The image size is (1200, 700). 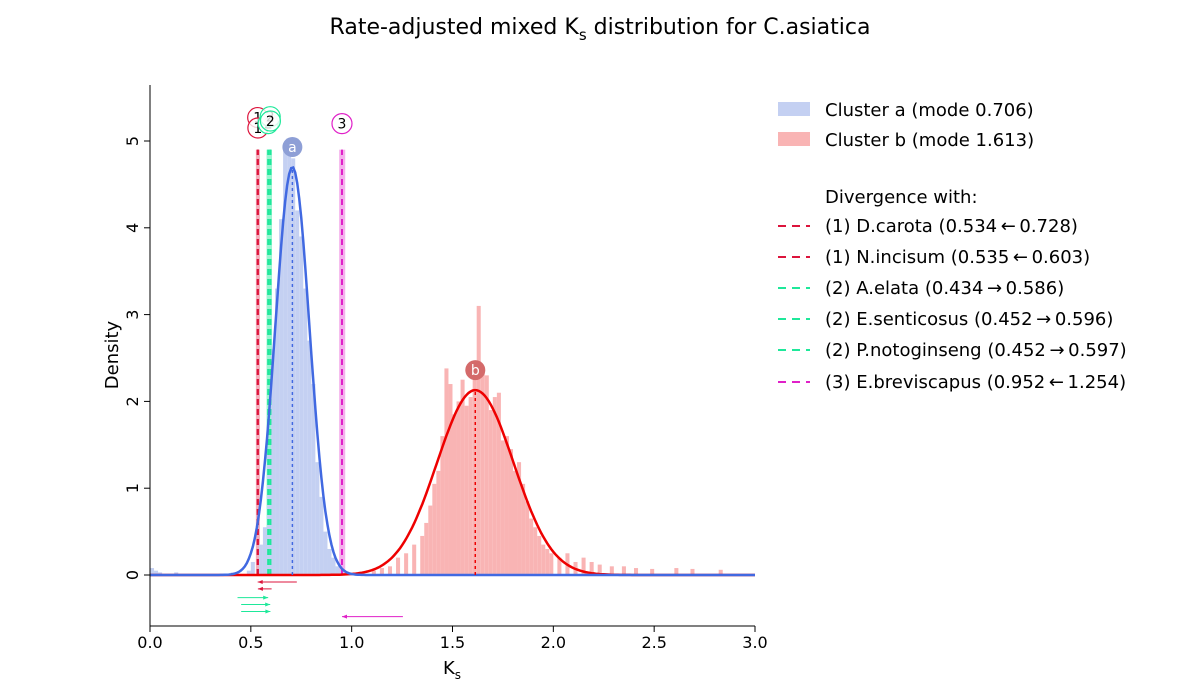 What do you see at coordinates (976, 350) in the screenshot?
I see `legend-divergence-label: (2) P.notoginseng (0.452 → 0.597)` at bounding box center [976, 350].